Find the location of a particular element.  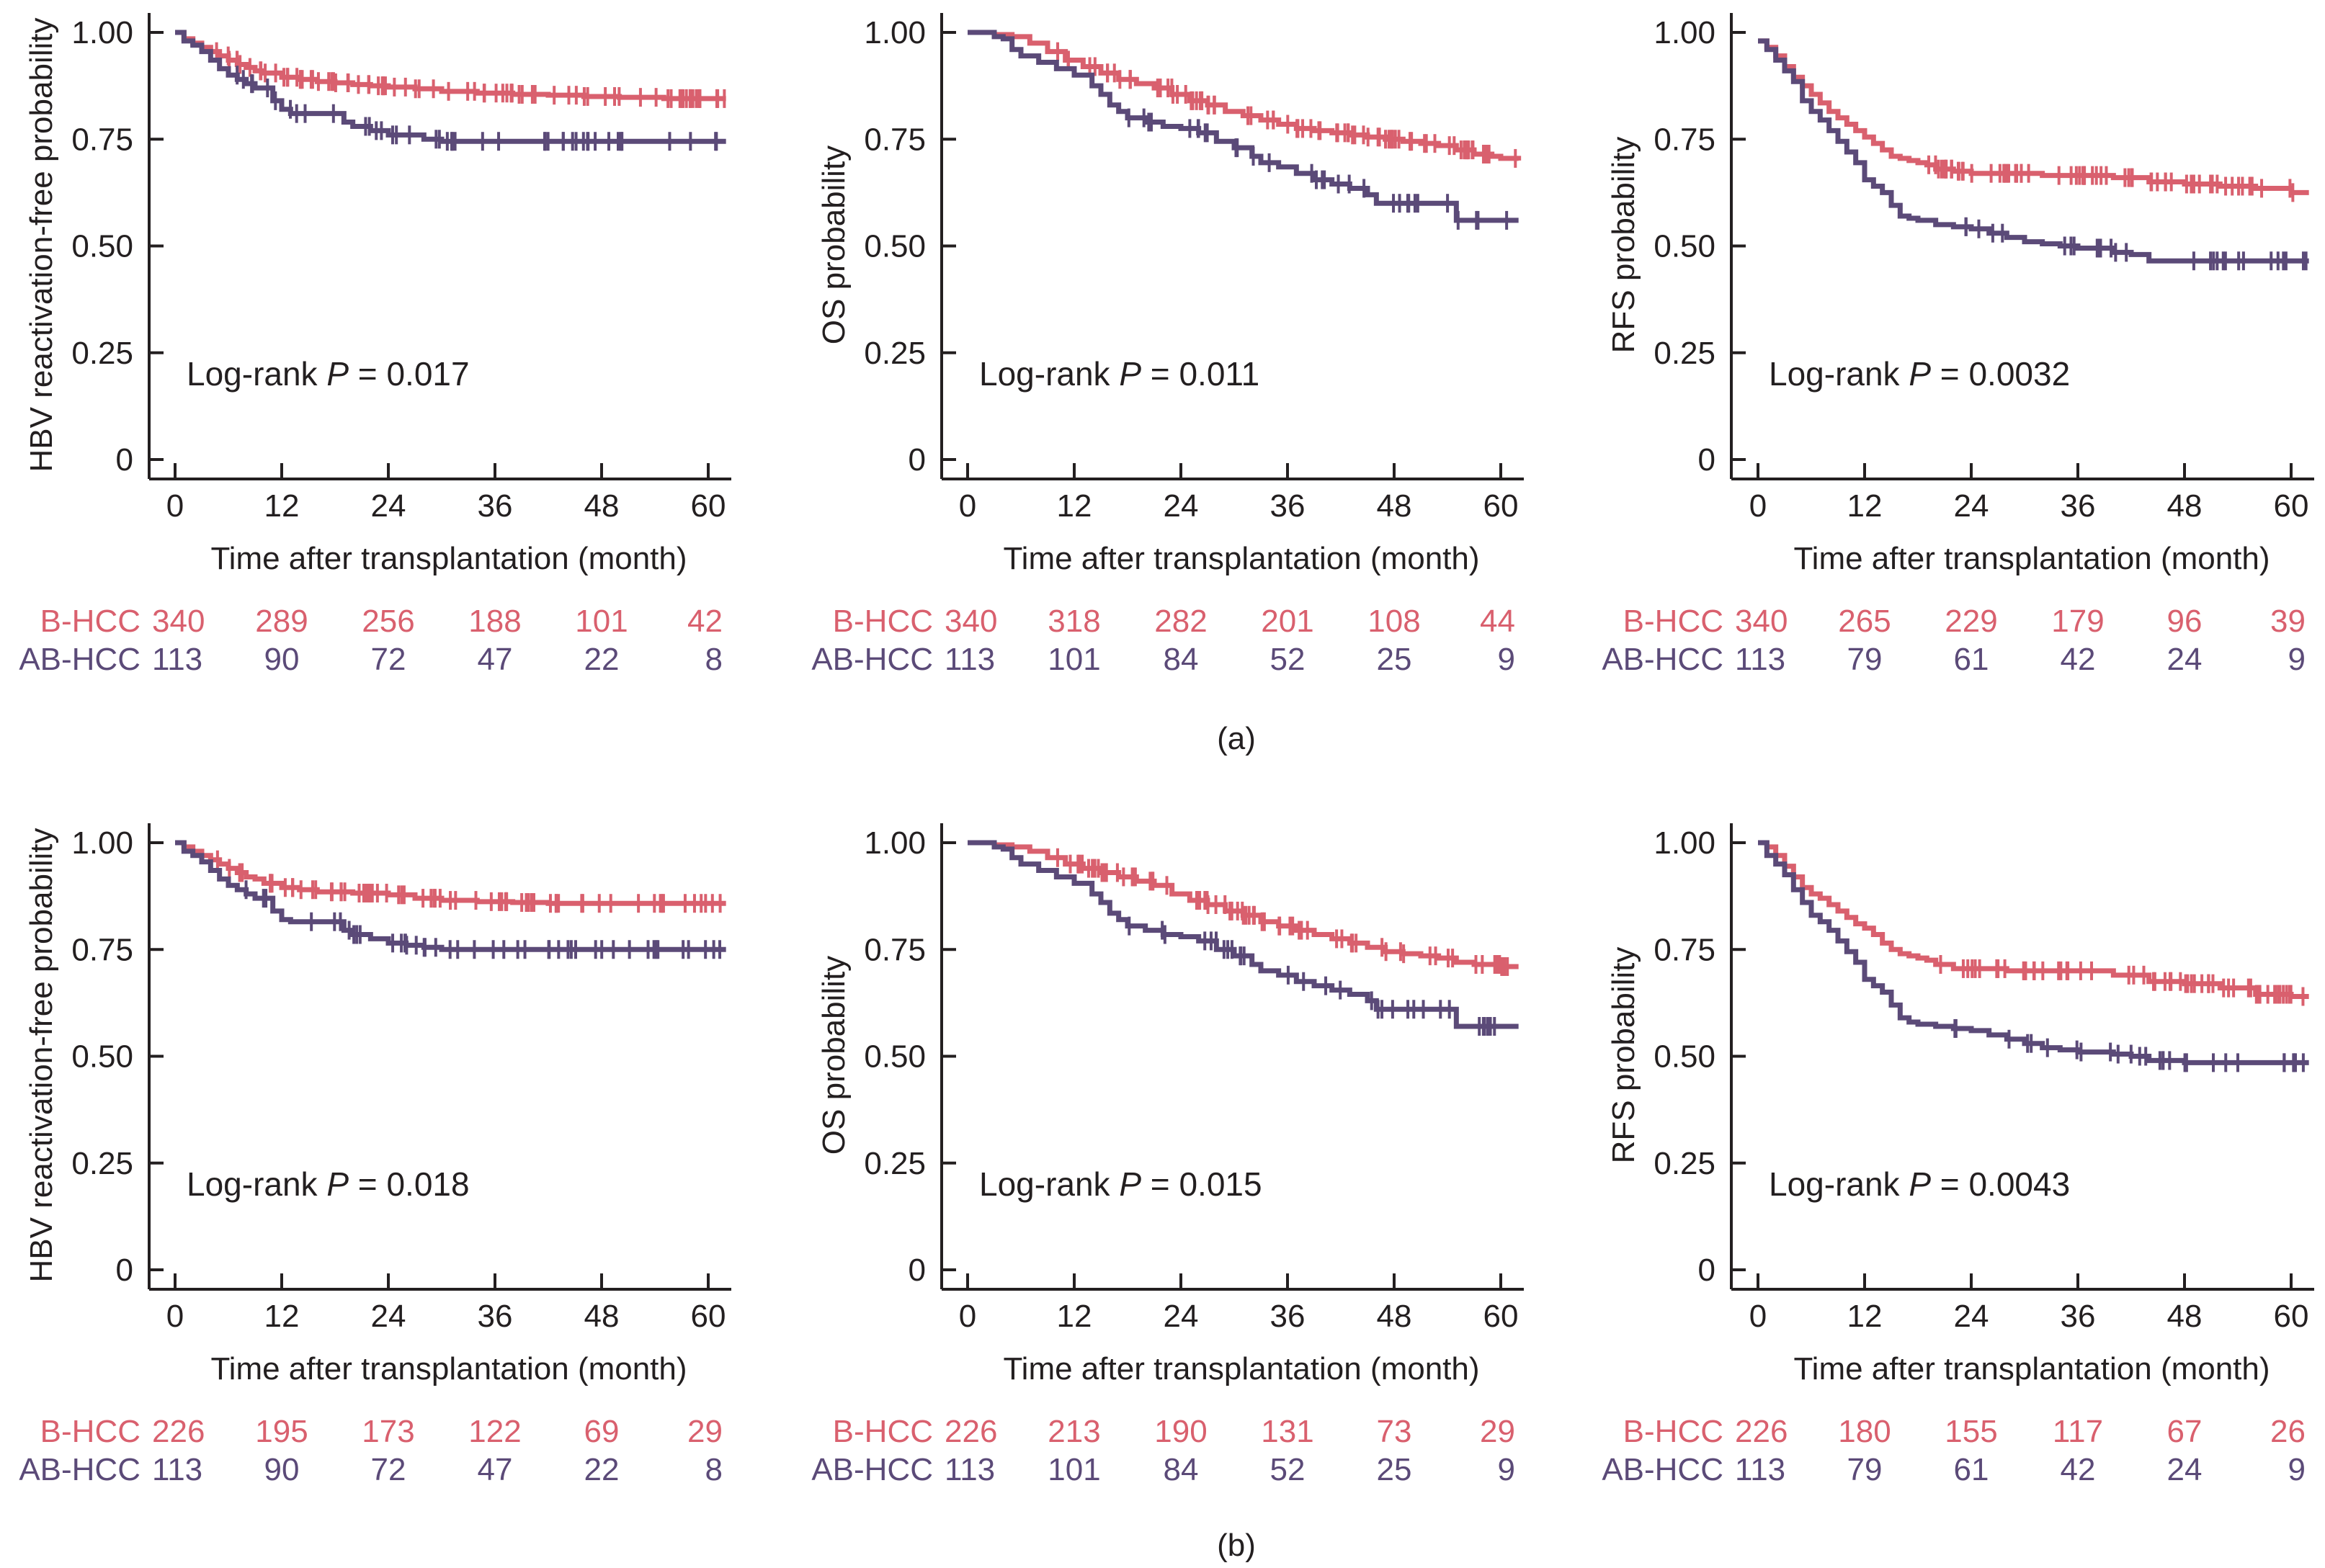

risk-count: 44 is located at coordinates (1498, 622).